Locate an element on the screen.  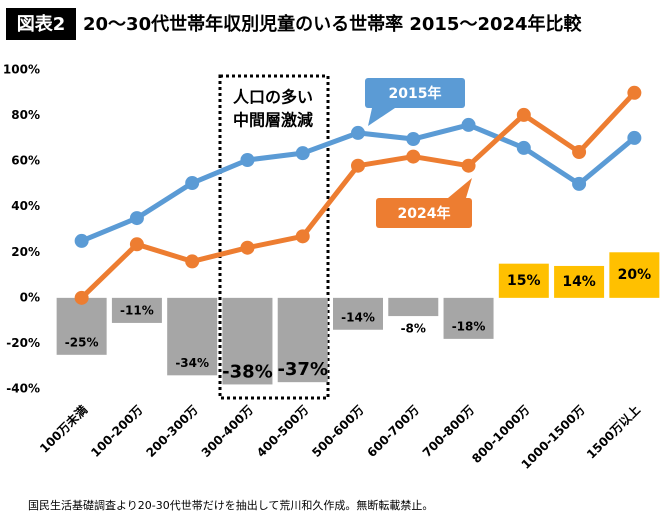
bar-label: -37% is located at coordinates (302, 369).